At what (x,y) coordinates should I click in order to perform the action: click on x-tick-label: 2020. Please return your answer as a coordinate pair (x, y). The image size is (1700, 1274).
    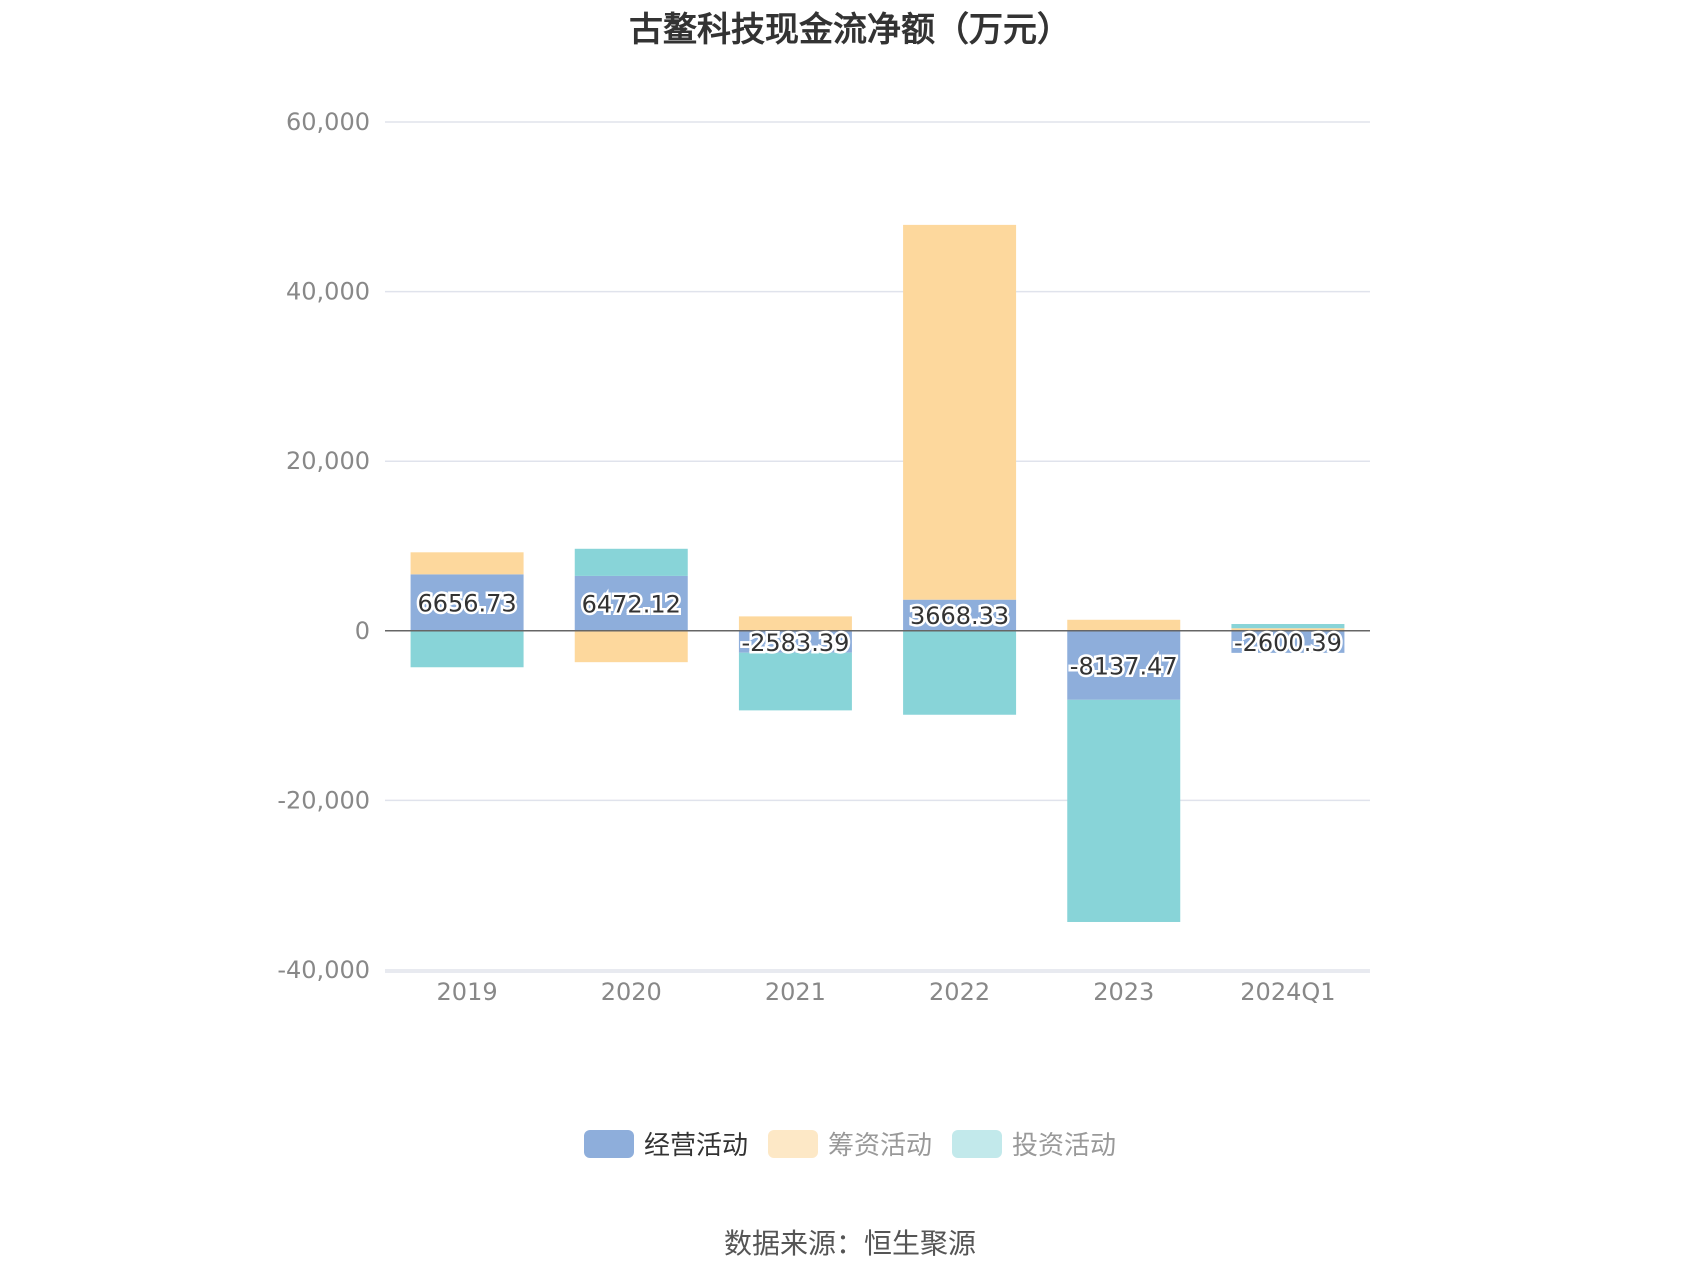
    Looking at the image, I should click on (631, 992).